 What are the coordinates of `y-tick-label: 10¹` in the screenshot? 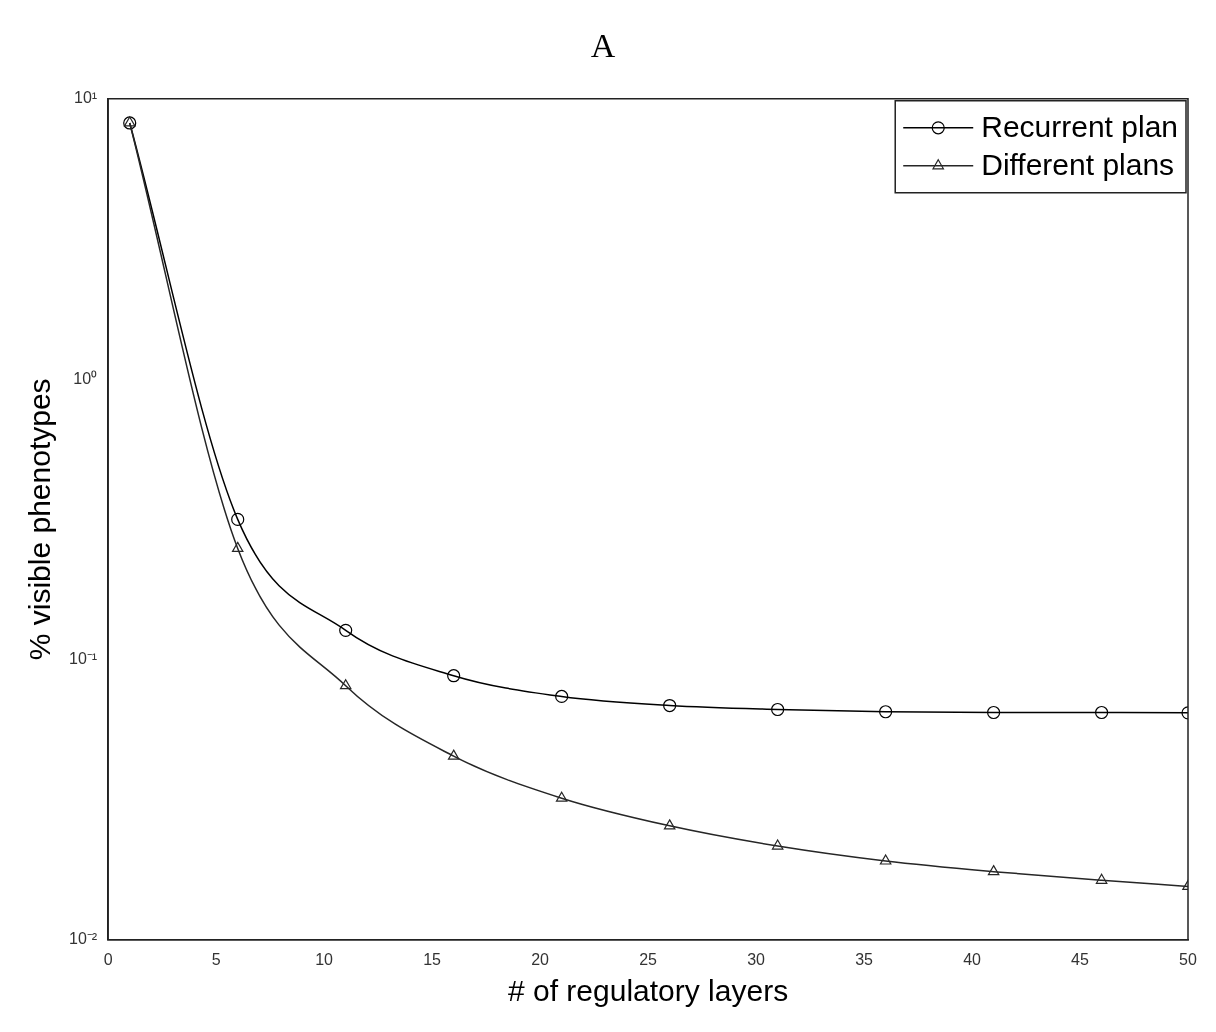 It's located at (86, 98).